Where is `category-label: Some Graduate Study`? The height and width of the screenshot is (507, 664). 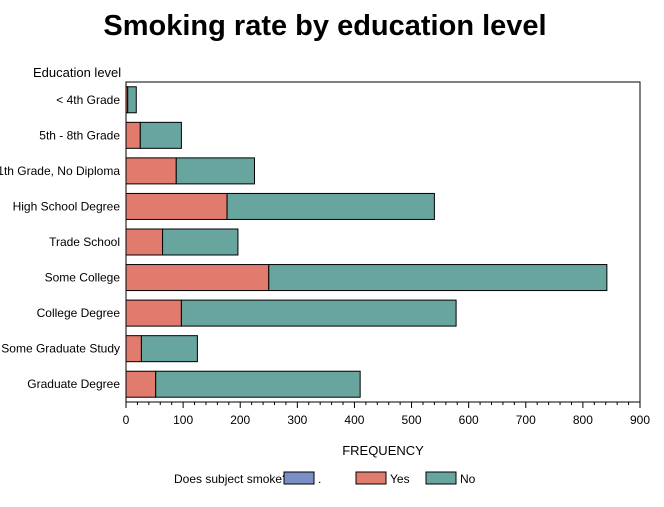
category-label: Some Graduate Study is located at coordinates (60, 349).